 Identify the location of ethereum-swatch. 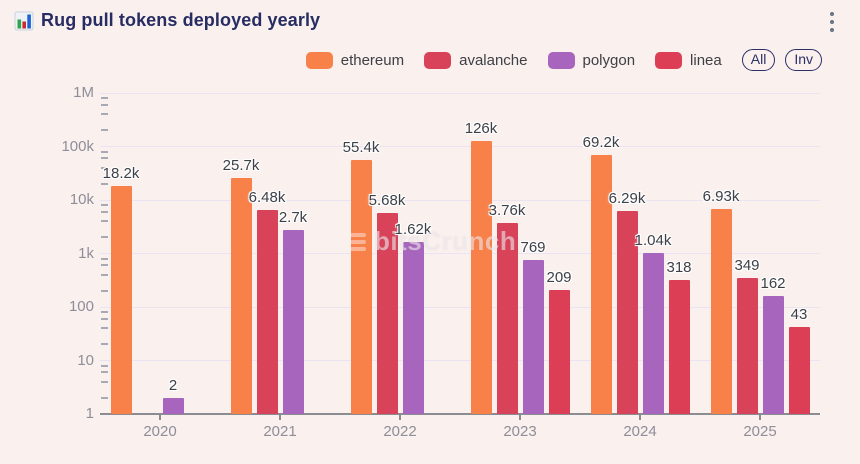
(319, 60).